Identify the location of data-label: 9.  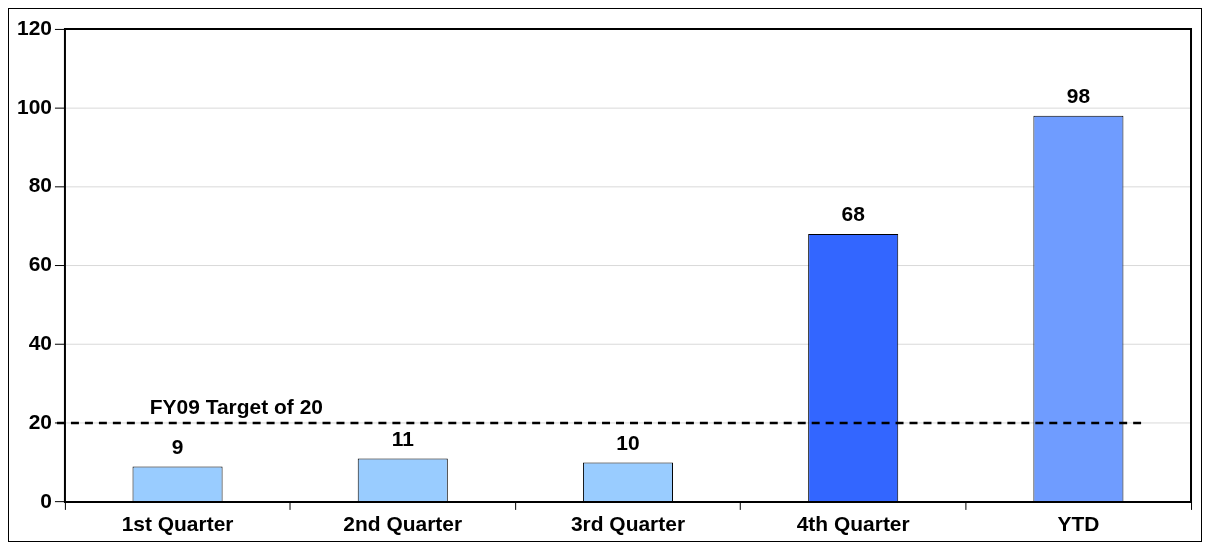
(177, 446).